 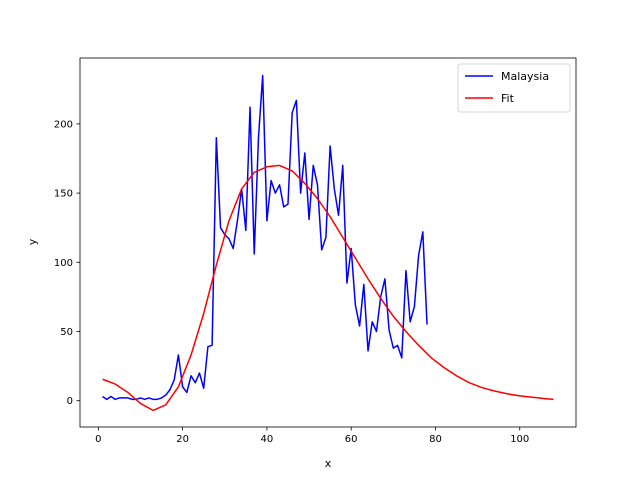 I want to click on y-tick-label: 0, so click(x=70, y=401).